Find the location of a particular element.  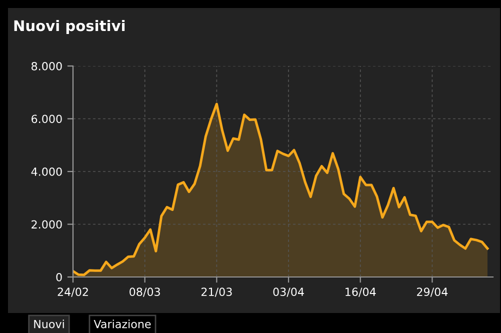

x-tick-label: 29/04 is located at coordinates (432, 292).